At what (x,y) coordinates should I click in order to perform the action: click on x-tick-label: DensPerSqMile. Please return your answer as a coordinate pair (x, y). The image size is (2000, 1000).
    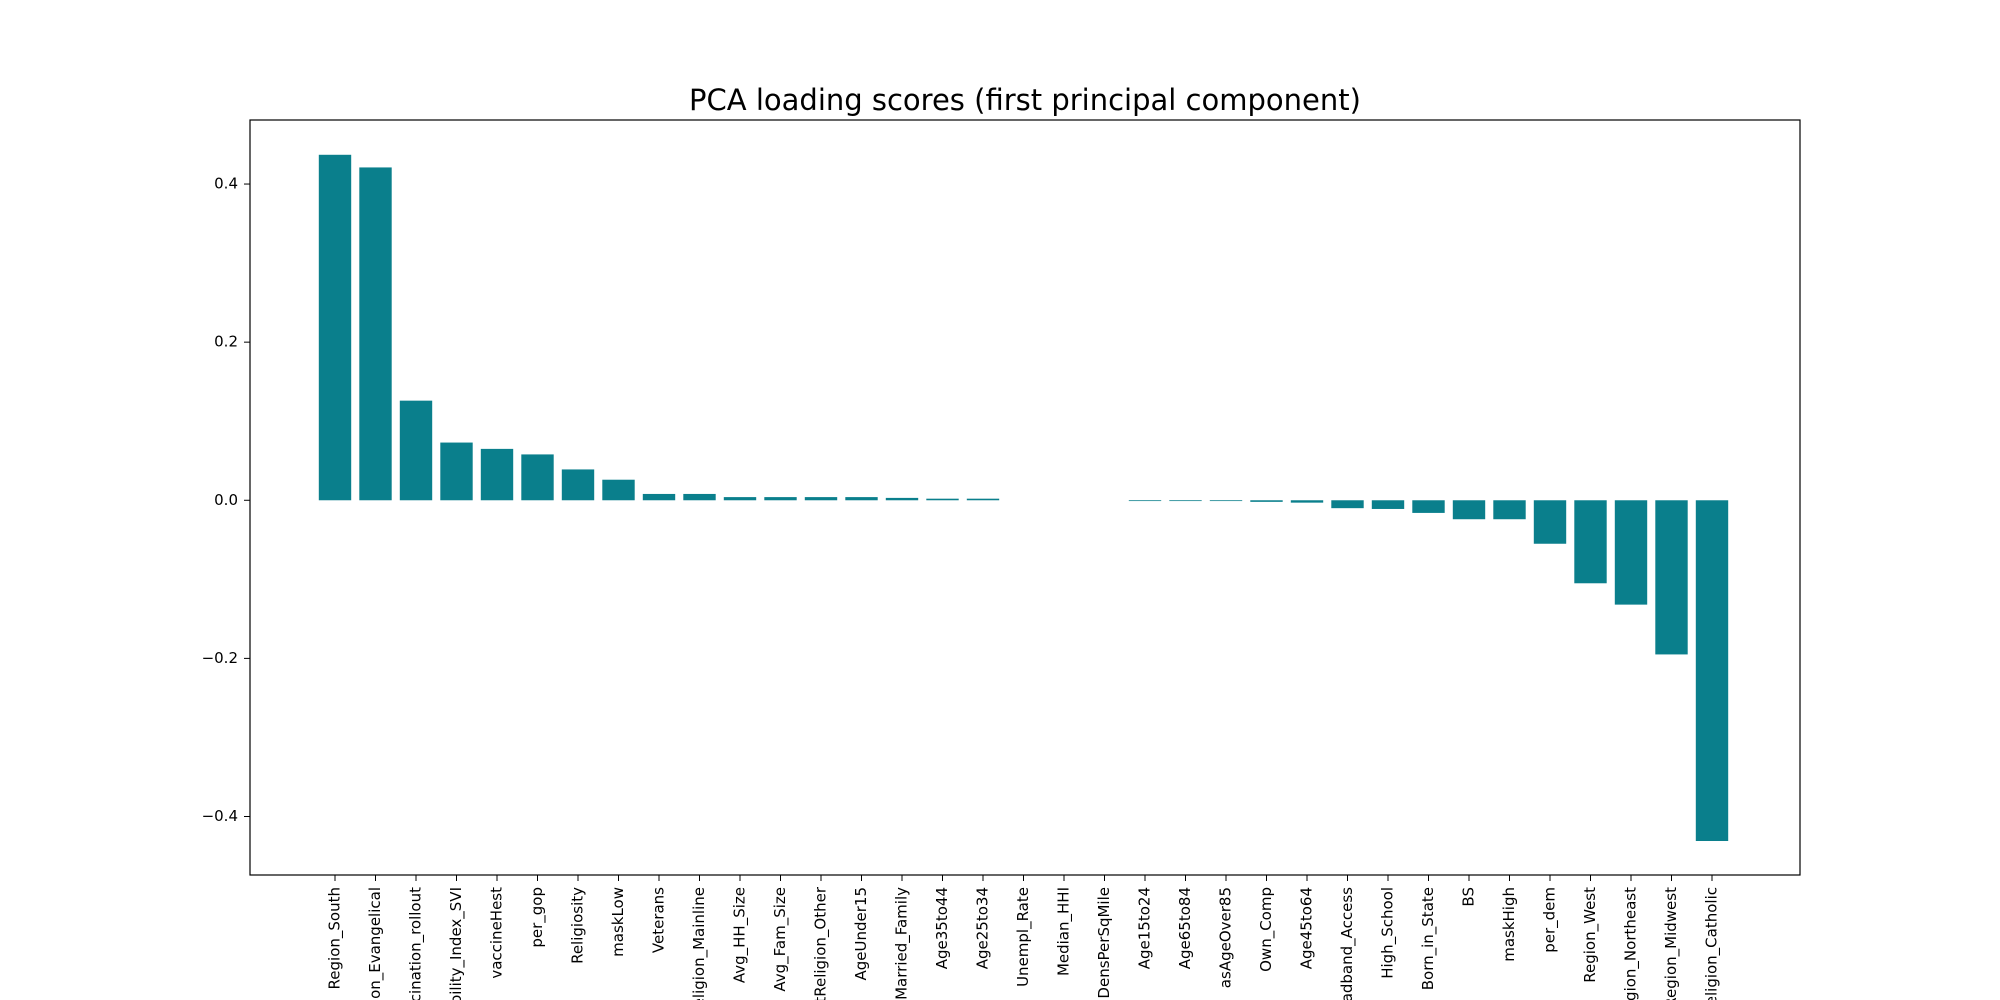
    Looking at the image, I should click on (1104, 943).